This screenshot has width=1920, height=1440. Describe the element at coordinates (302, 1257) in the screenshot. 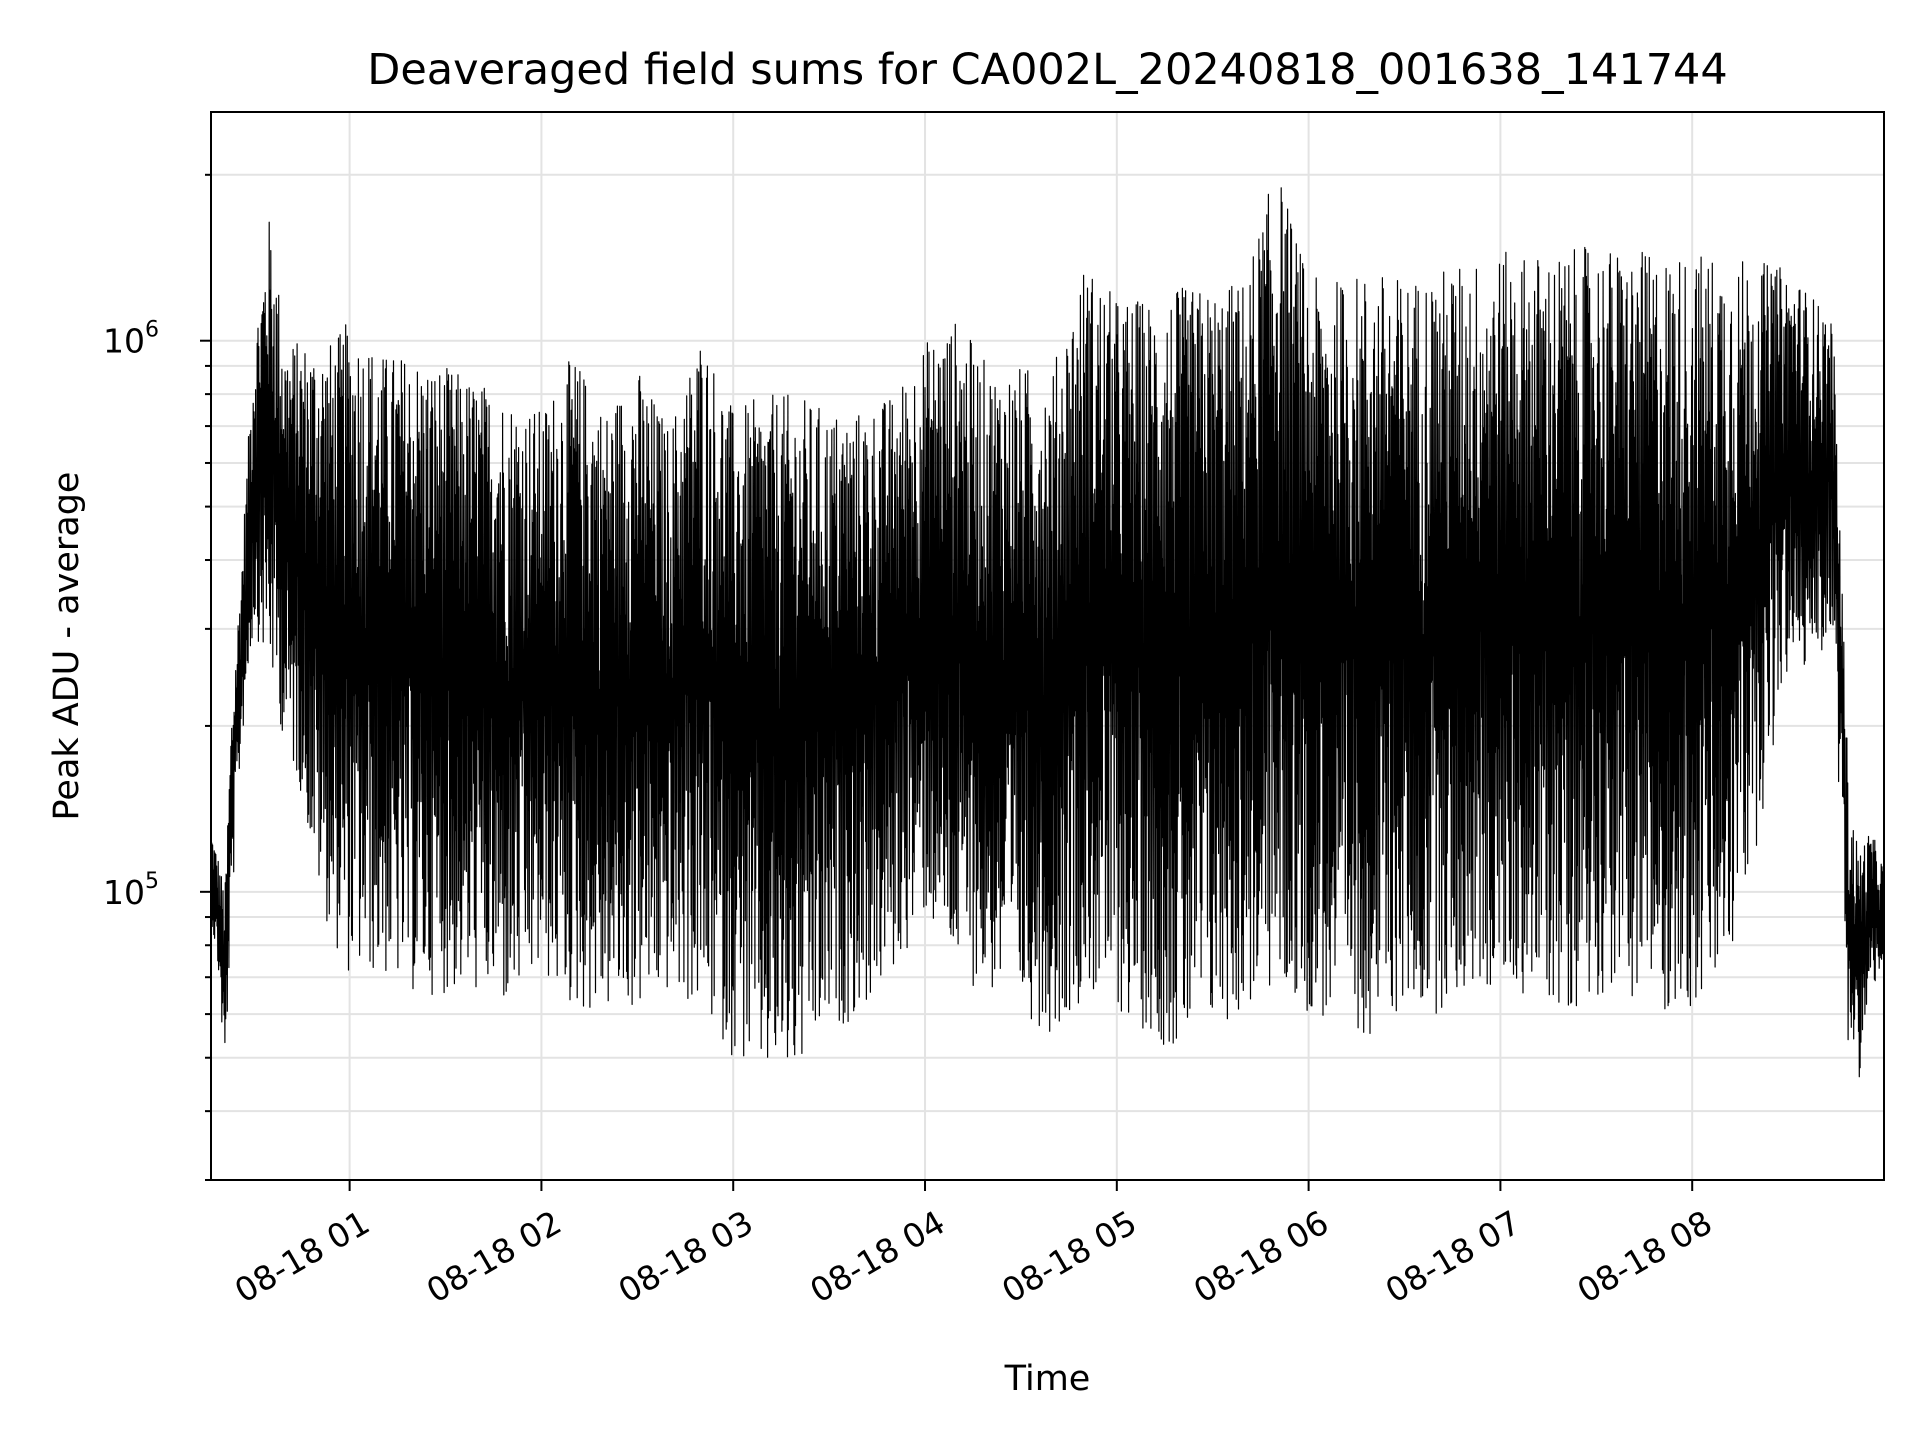

I see `x-tick-label: 08-18 01` at that location.